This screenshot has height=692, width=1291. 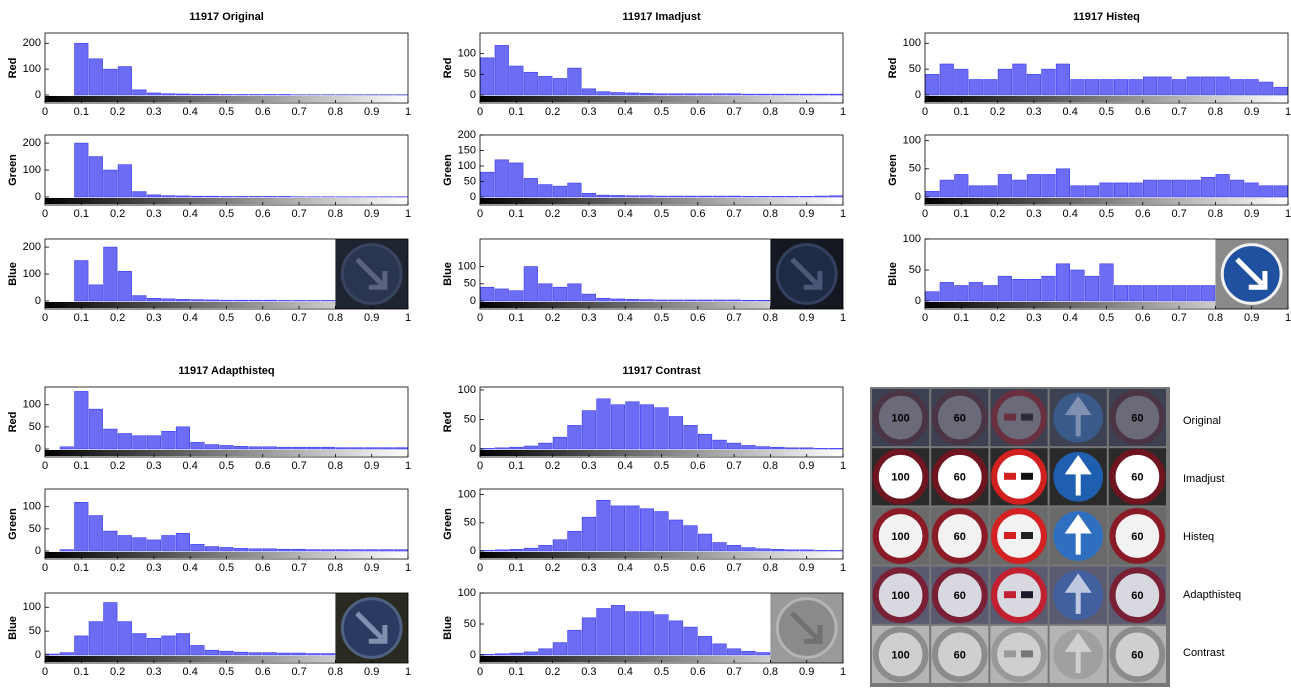 I want to click on y-axis-label: Blue, so click(x=13, y=628).